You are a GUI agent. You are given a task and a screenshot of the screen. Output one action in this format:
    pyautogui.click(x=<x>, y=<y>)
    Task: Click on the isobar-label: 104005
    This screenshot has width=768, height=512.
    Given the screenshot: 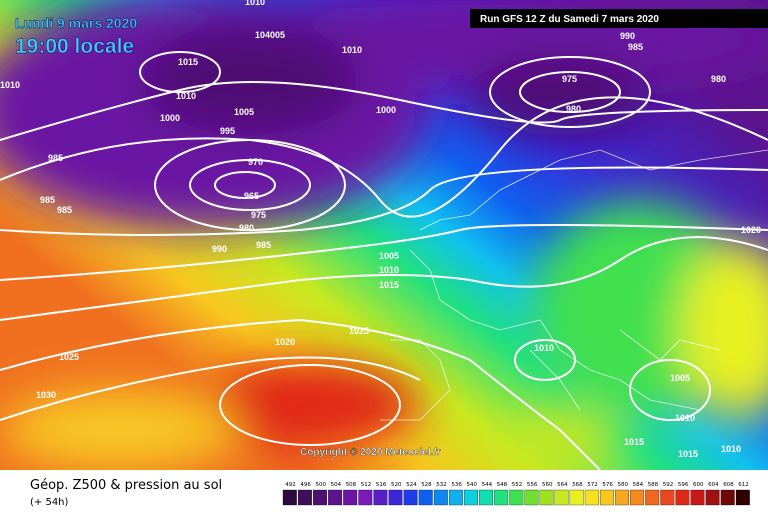 What is the action you would take?
    pyautogui.click(x=270, y=35)
    